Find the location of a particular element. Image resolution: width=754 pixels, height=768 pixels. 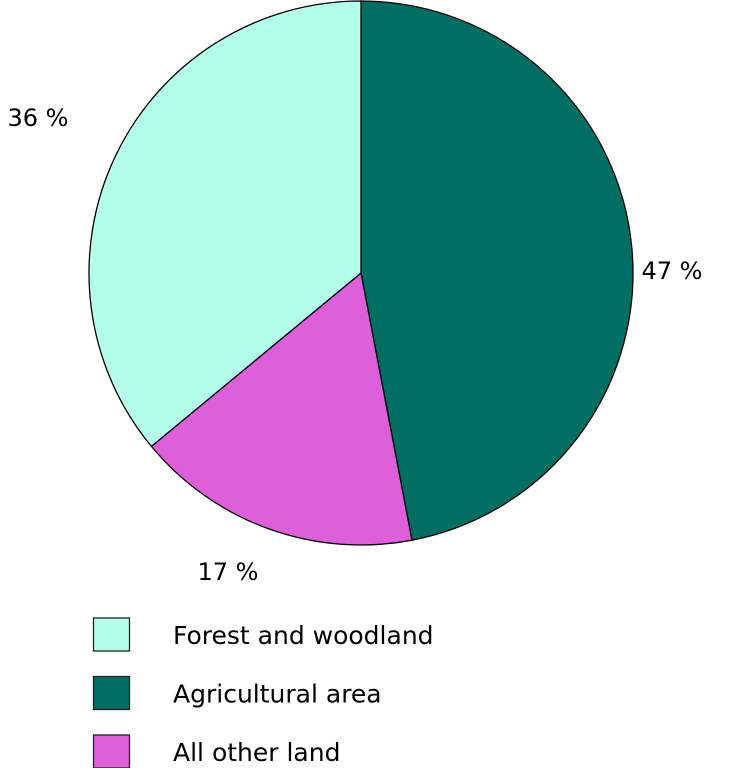

data-label-agricultural-area: 47 % is located at coordinates (672, 271).